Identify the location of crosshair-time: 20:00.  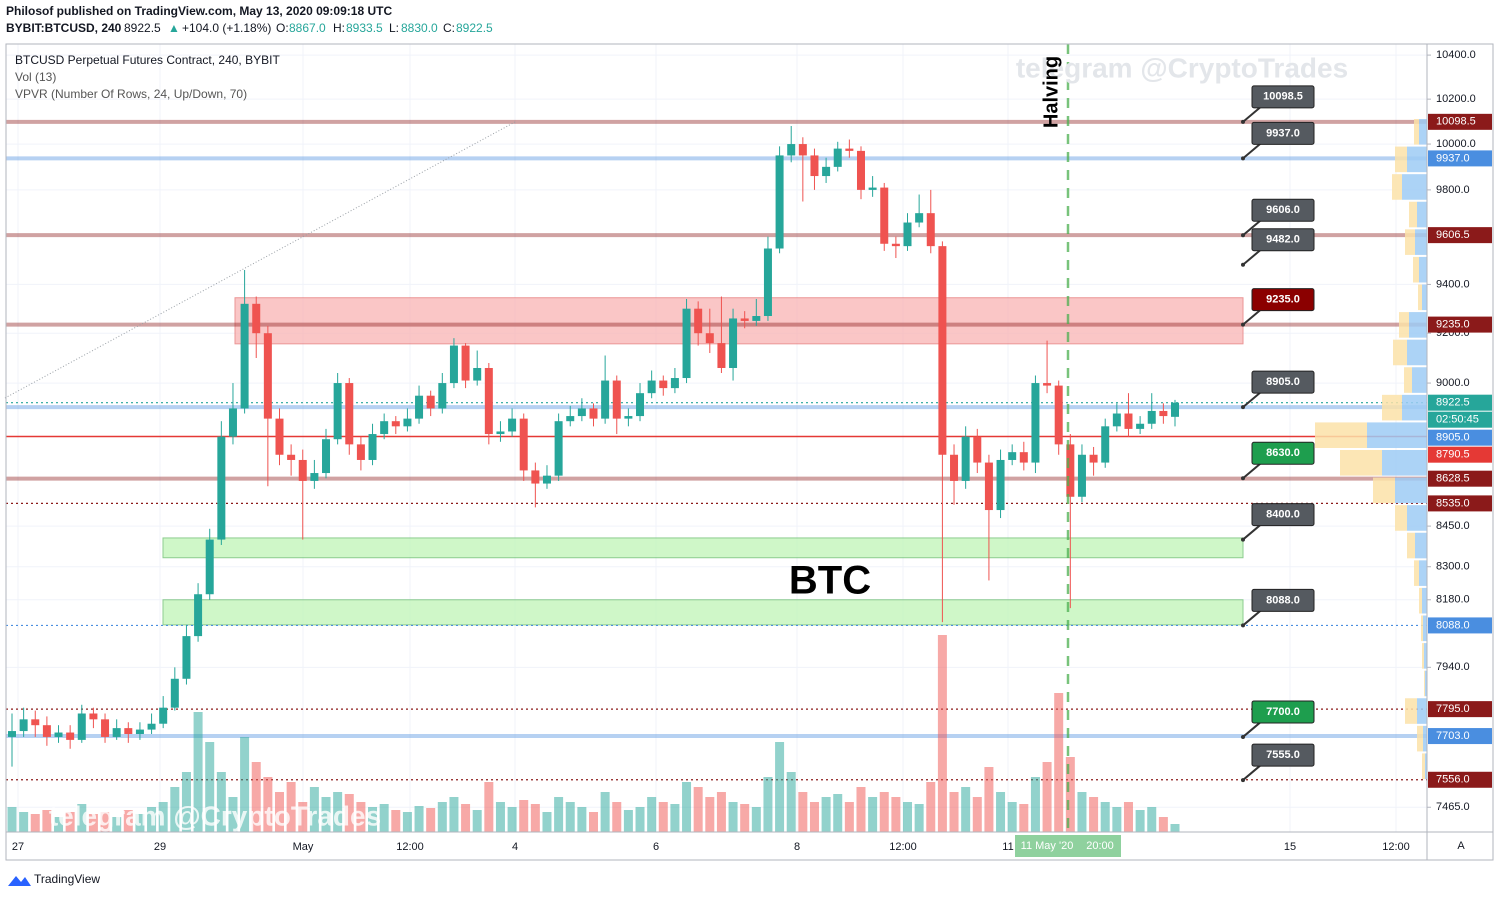
(1100, 846).